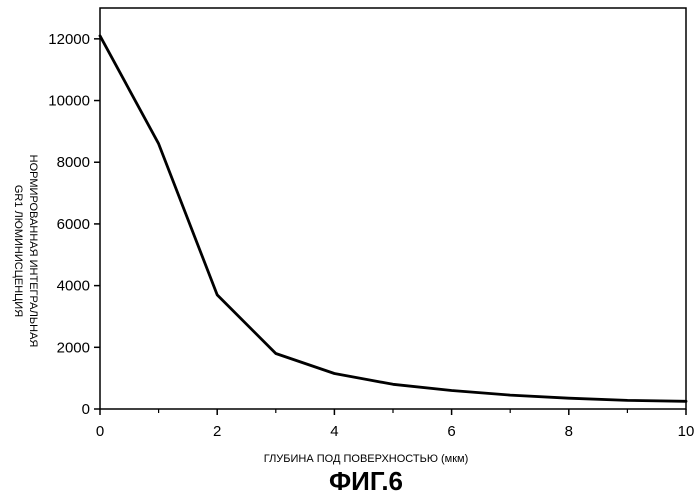 The image size is (700, 497). Describe the element at coordinates (69, 39) in the screenshot. I see `y-tick-label: 12000` at that location.